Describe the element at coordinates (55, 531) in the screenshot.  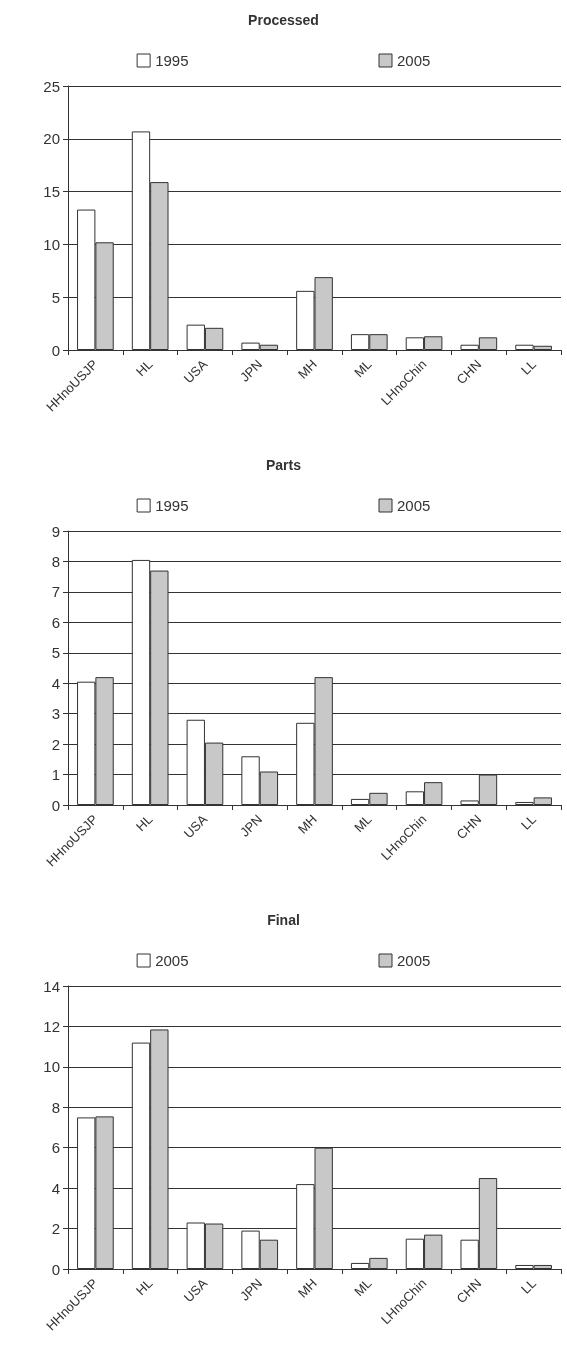
I see `y-tick-label: 9` at that location.